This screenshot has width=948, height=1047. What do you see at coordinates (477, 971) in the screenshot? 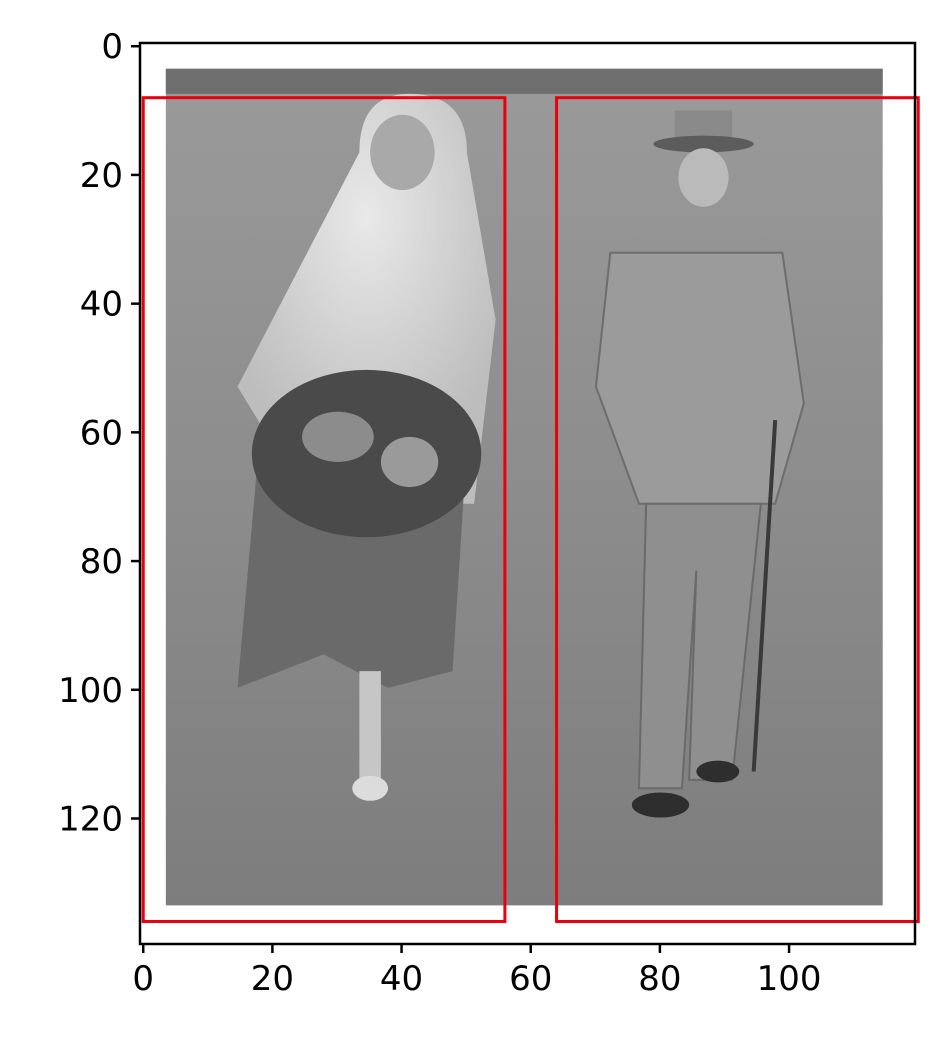
I see `x-axis-ticks: 0 20 40 60 80 100` at bounding box center [477, 971].